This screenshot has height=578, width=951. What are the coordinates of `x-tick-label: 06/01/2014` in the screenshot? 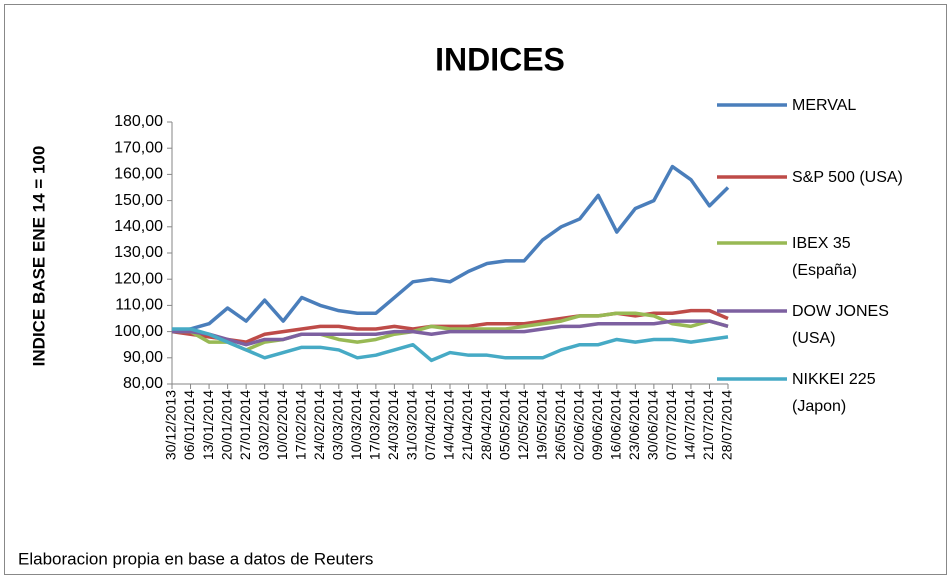 It's located at (189, 425).